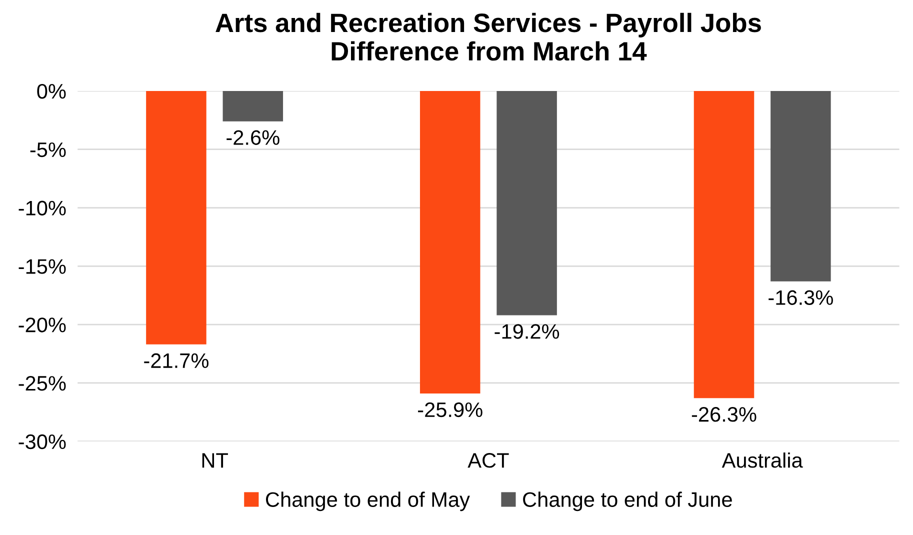  I want to click on x-tick-label: ACT, so click(488, 460).